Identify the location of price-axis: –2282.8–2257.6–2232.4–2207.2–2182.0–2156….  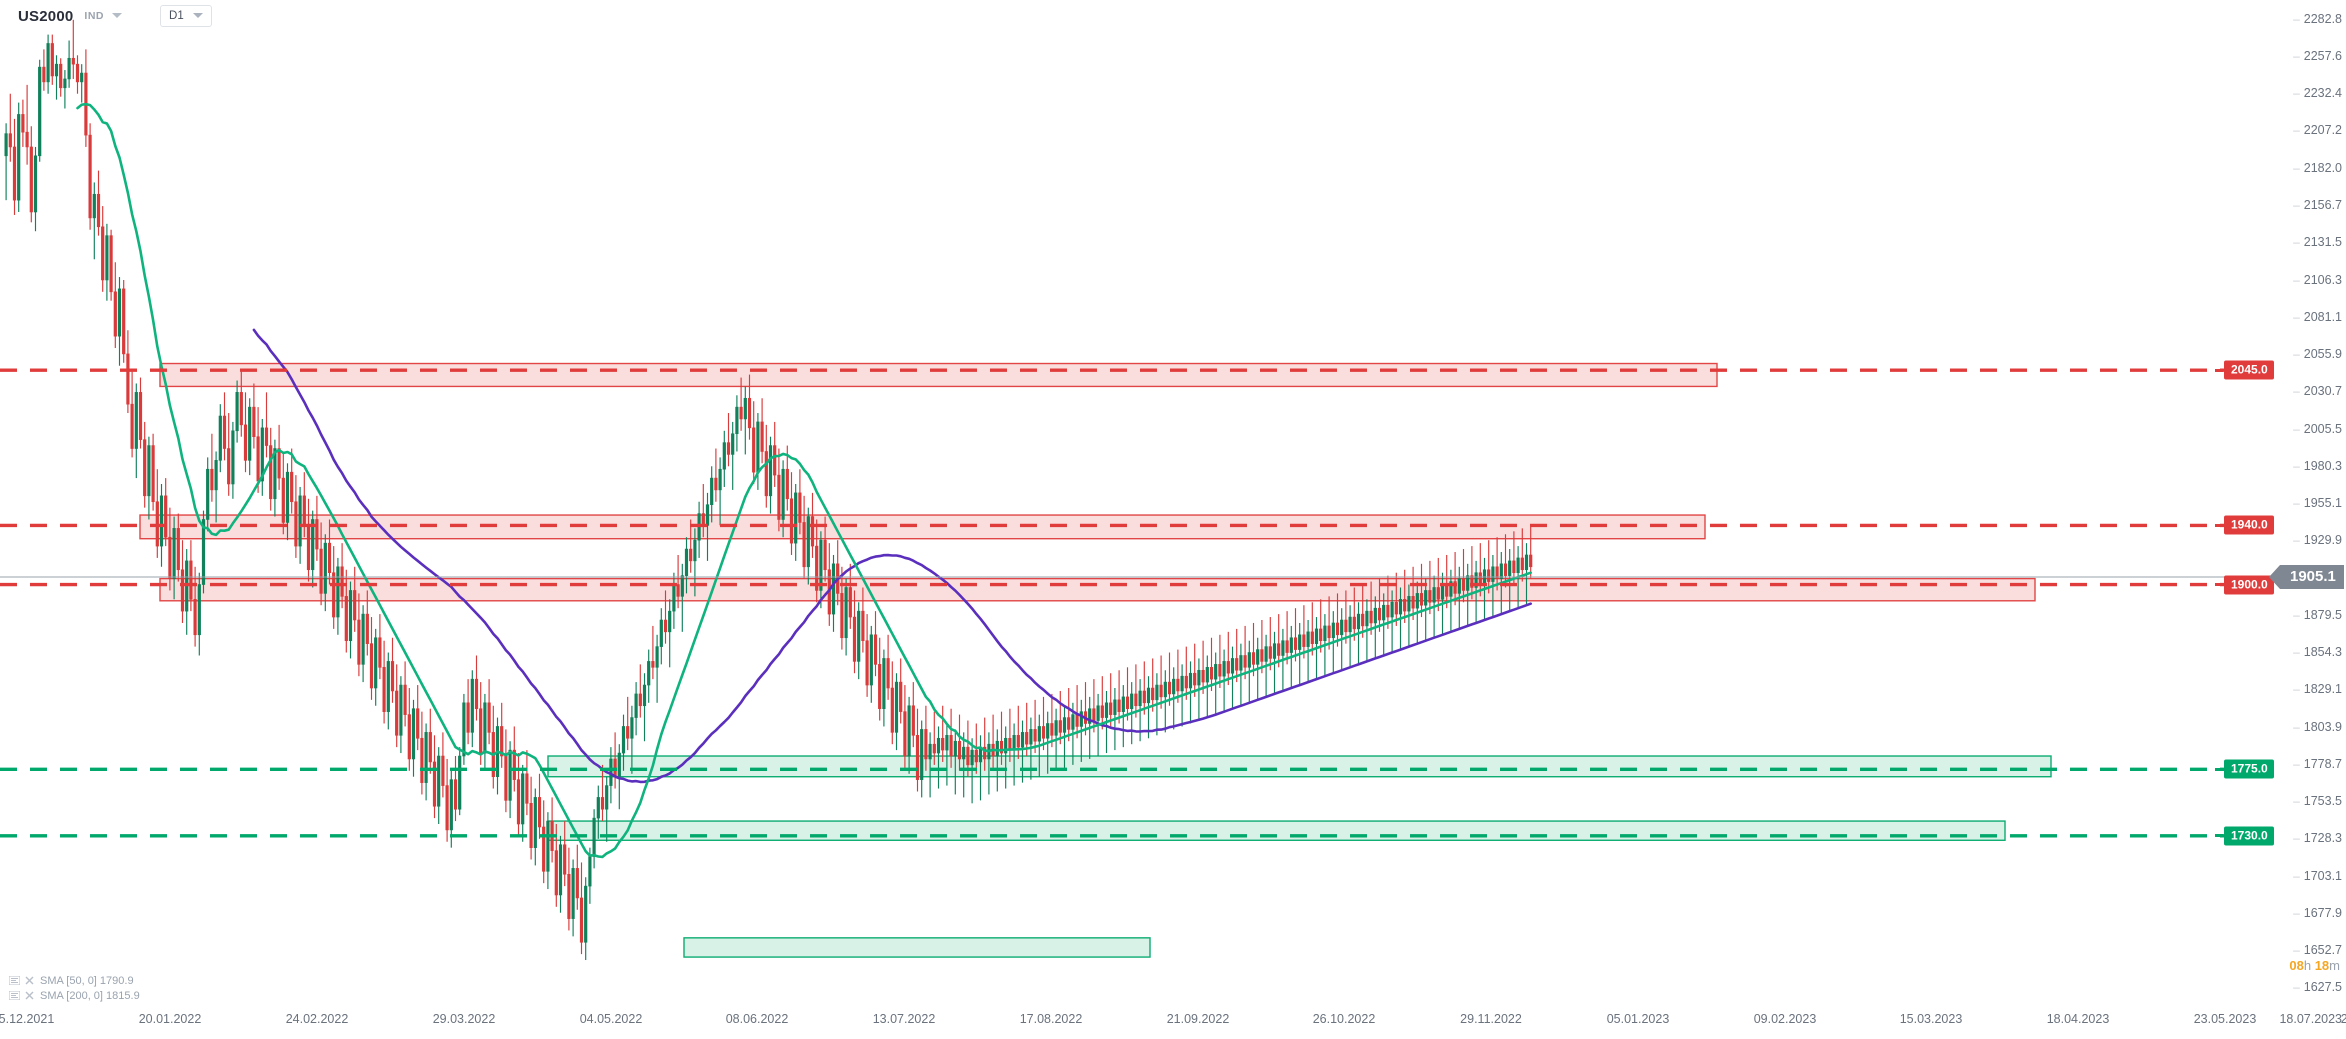
(2280, 503).